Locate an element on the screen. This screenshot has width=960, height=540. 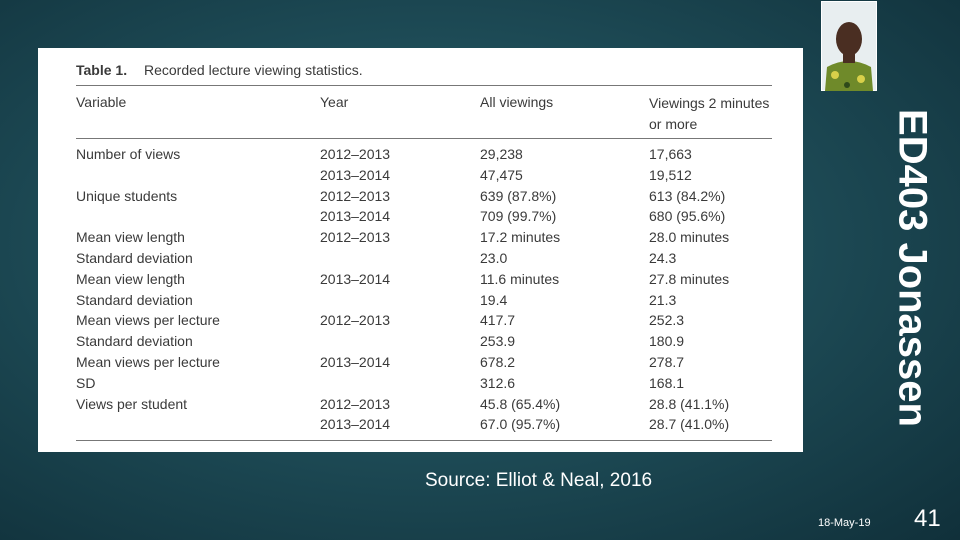
row-label: SD is located at coordinates (86, 382).